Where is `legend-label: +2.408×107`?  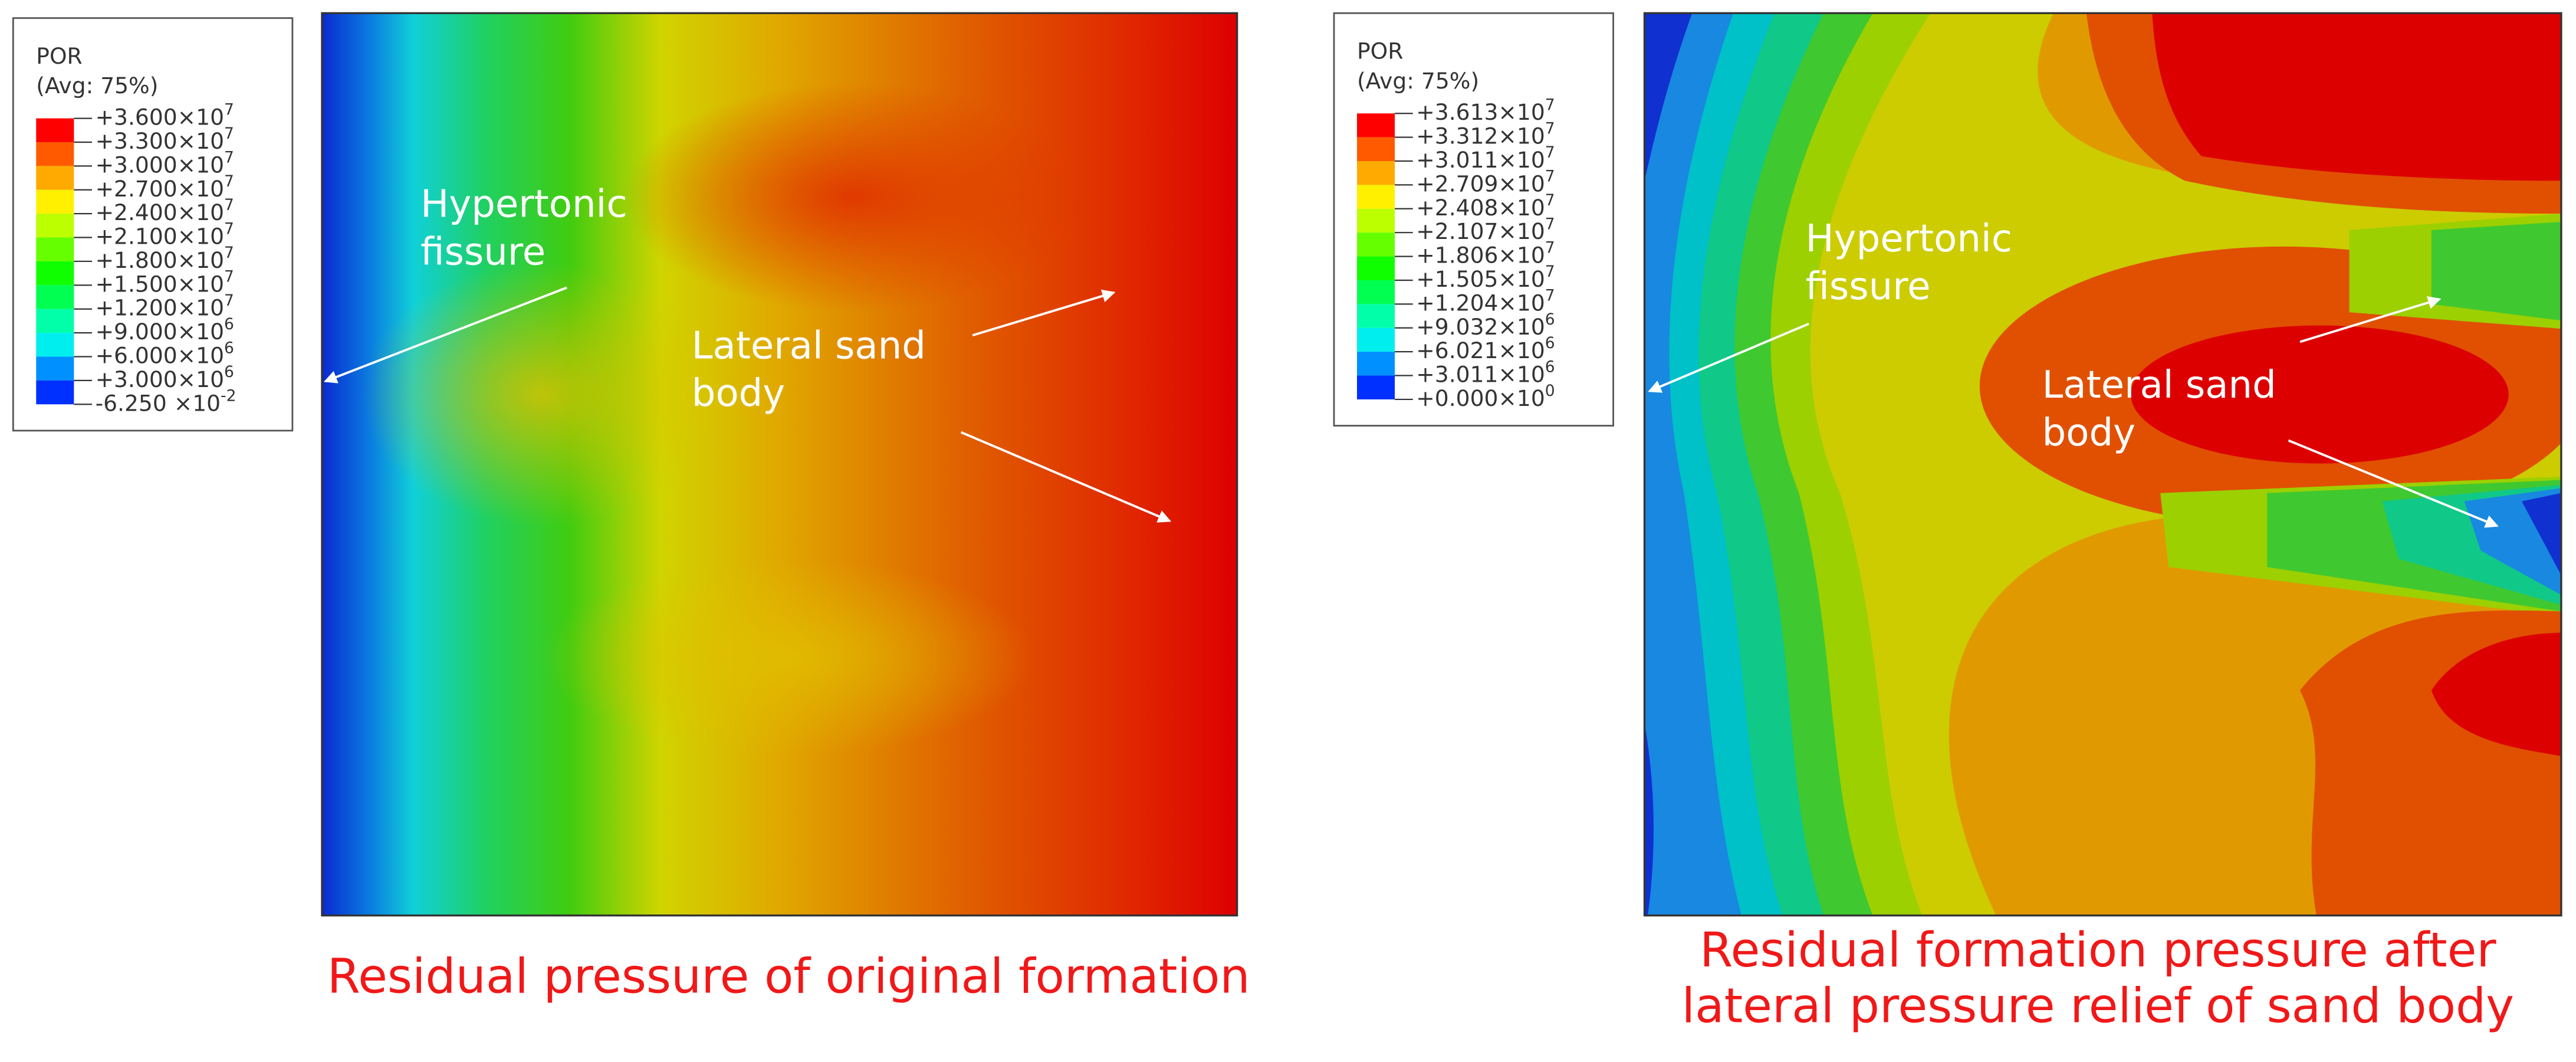
legend-label: +2.408×107 is located at coordinates (1485, 205).